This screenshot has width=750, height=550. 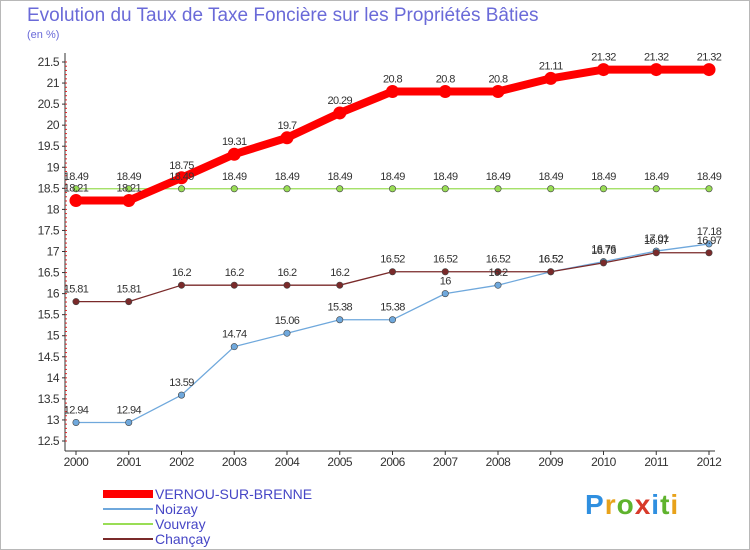 What do you see at coordinates (710, 462) in the screenshot?
I see `x-tick-label: 2012` at bounding box center [710, 462].